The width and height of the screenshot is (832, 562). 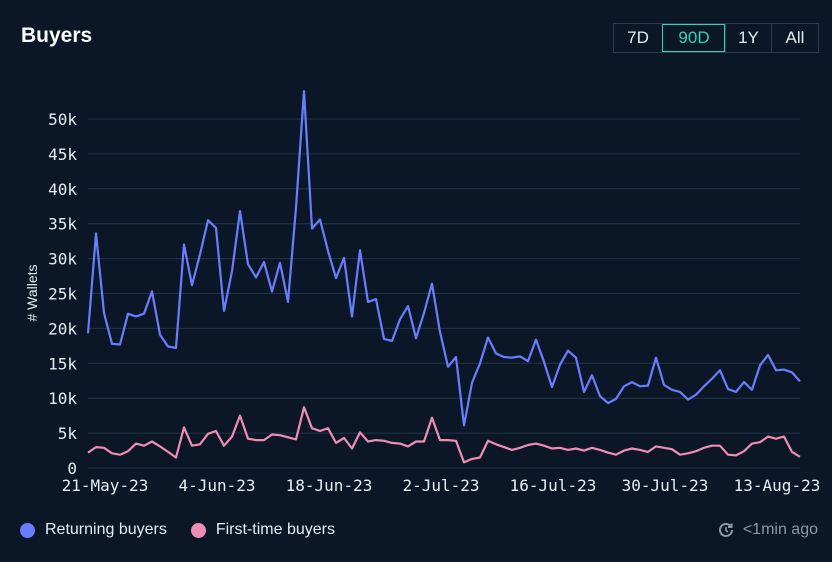 I want to click on page-title: Buyers, so click(x=57, y=35).